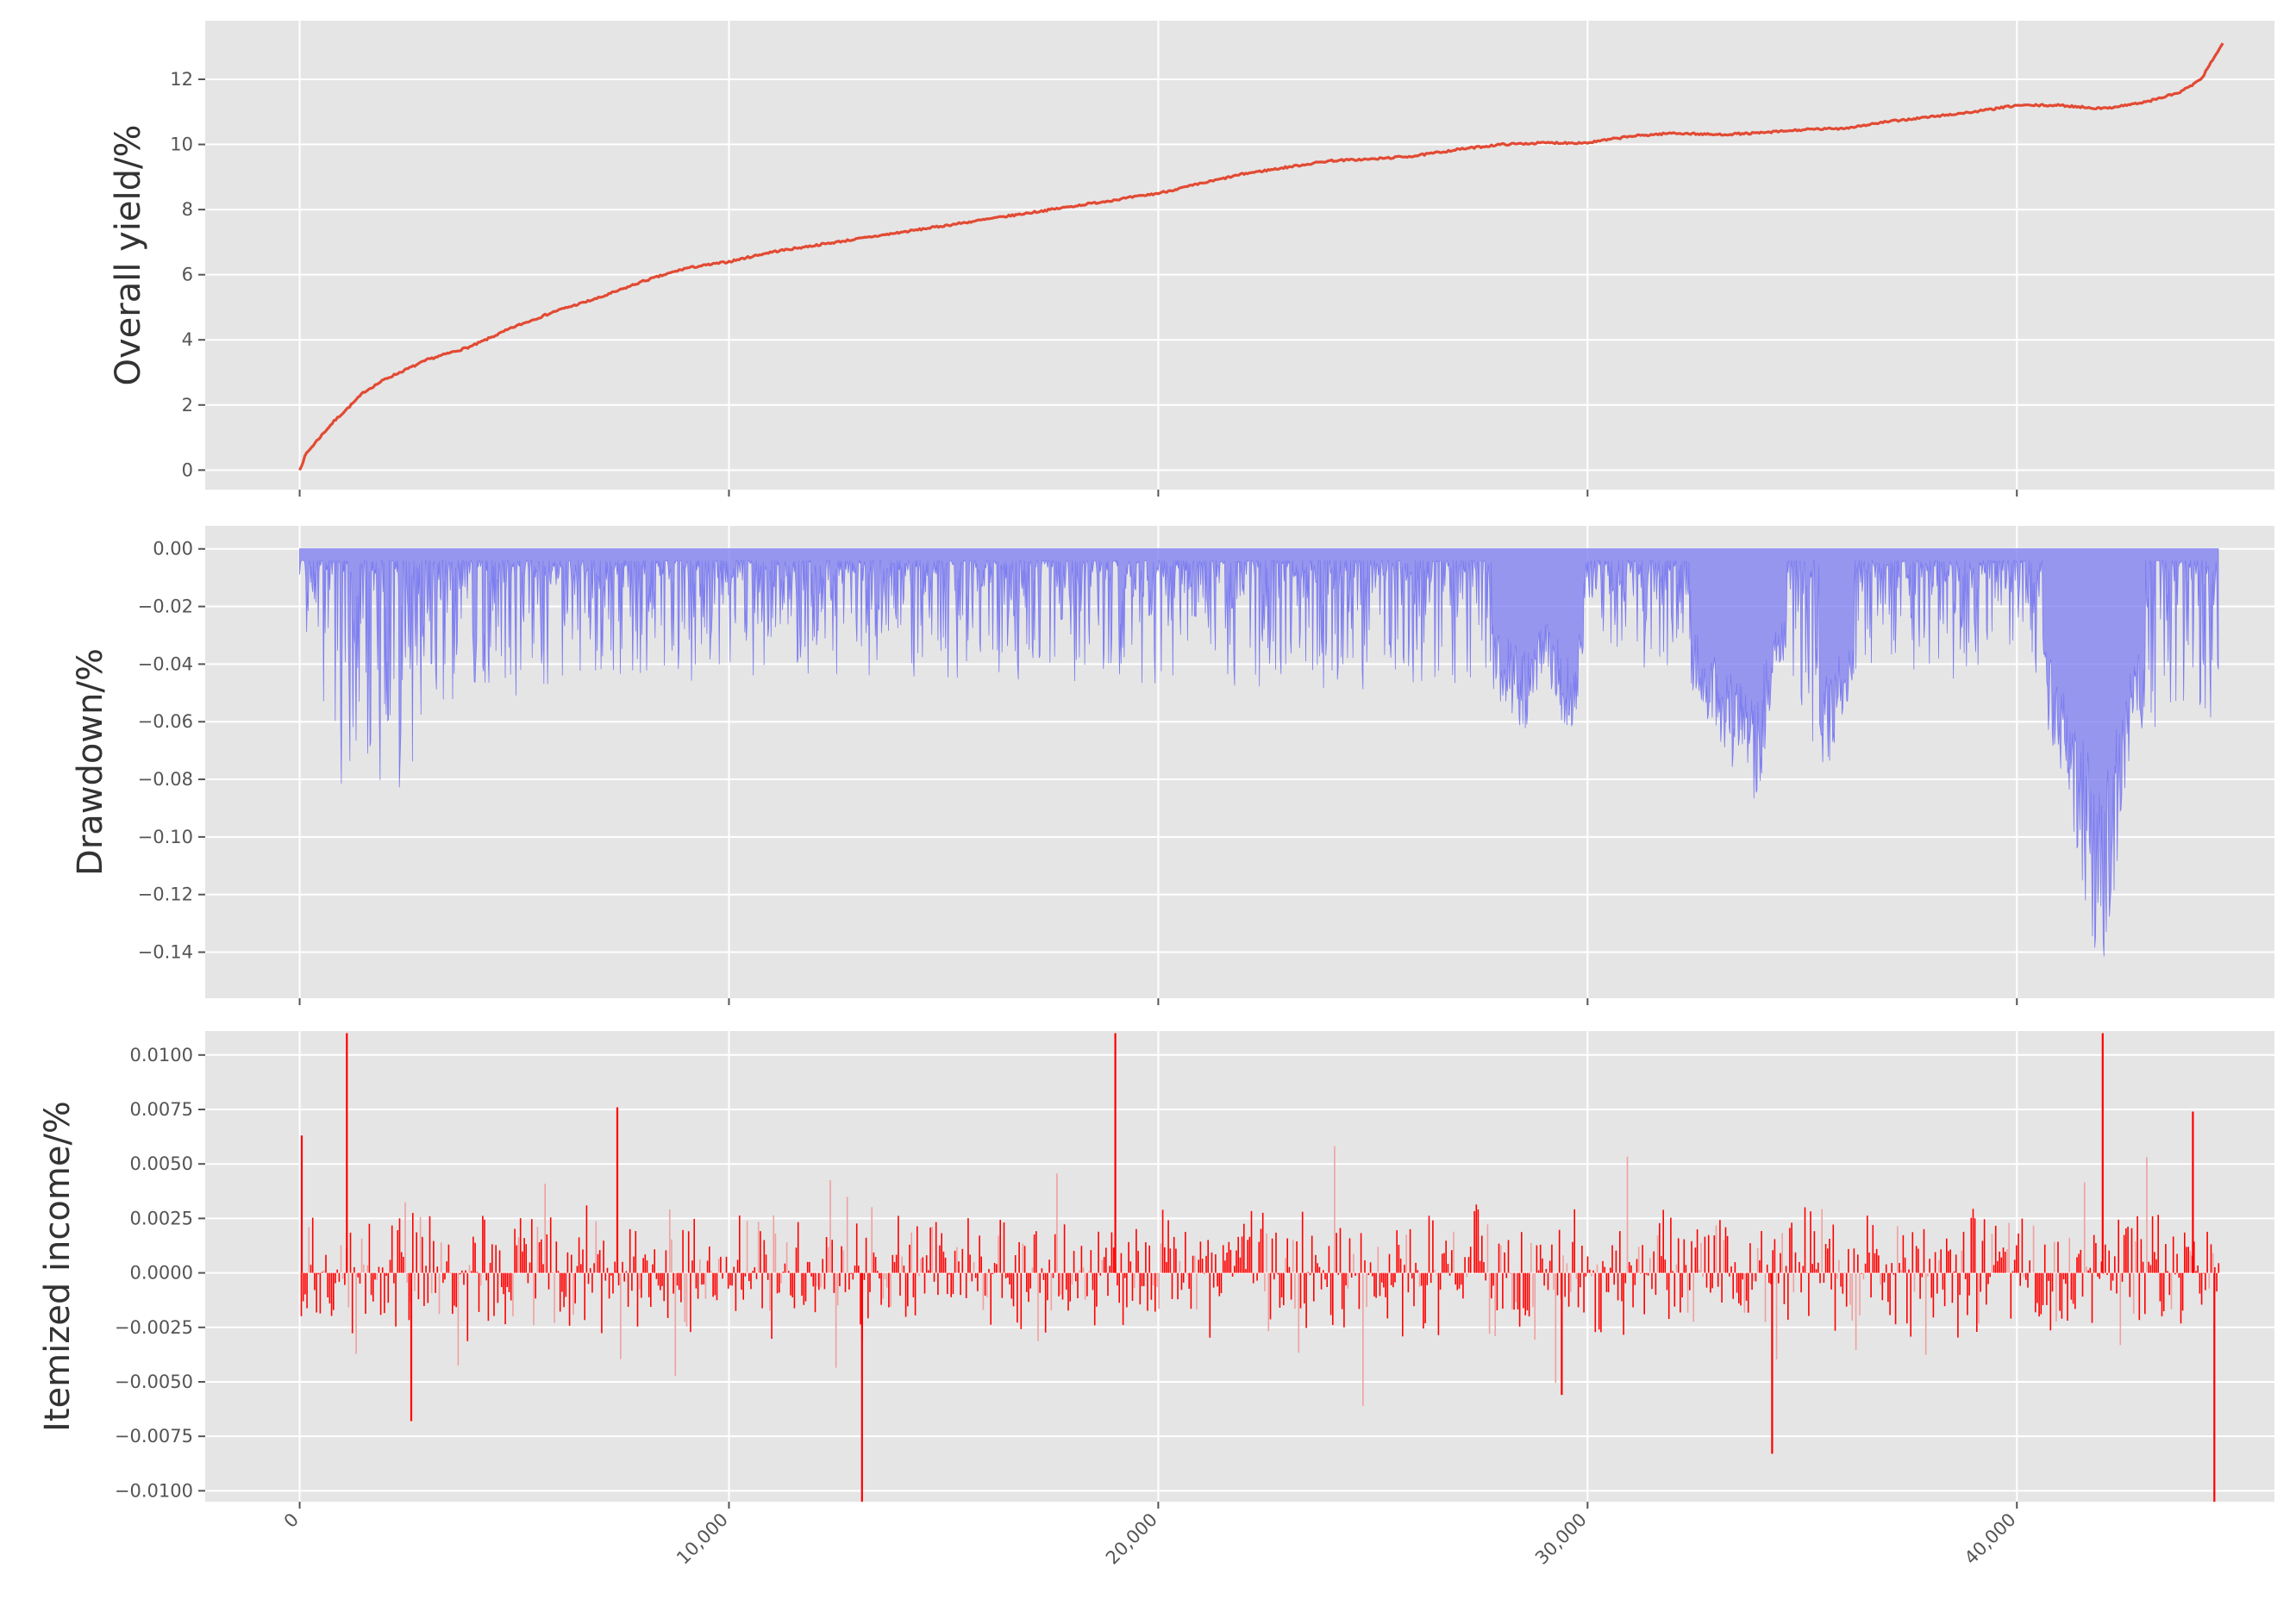  What do you see at coordinates (187, 340) in the screenshot?
I see `y-tick-label: 4` at bounding box center [187, 340].